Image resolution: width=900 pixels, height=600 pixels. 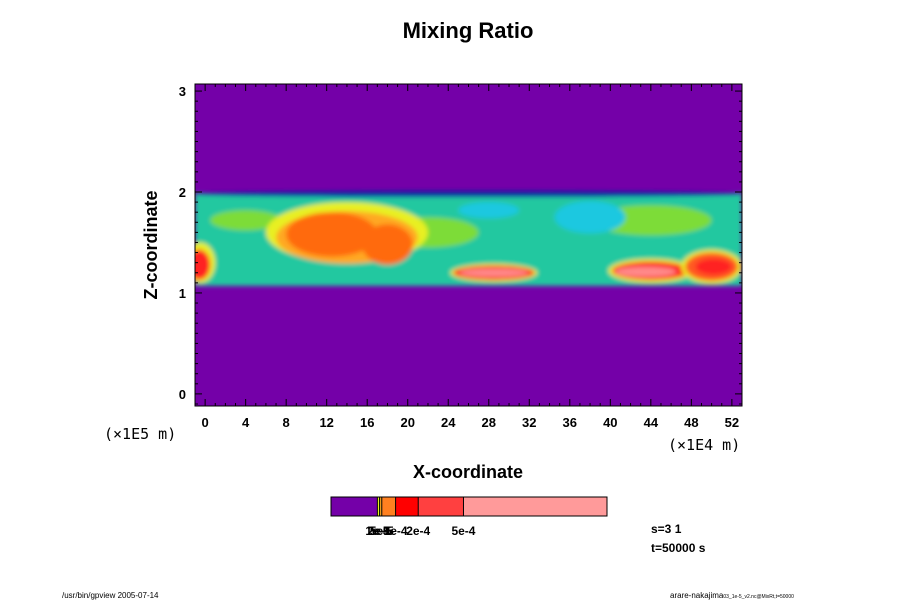 I want to click on x-tick-label: 52, so click(x=732, y=422).